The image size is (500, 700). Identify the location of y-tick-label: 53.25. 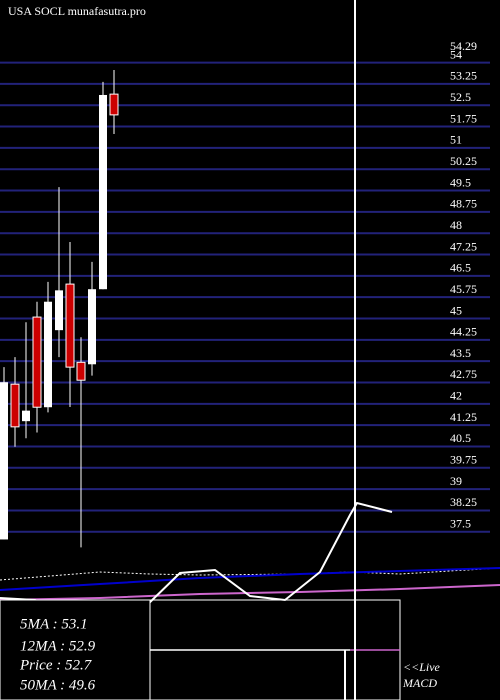
(463, 76).